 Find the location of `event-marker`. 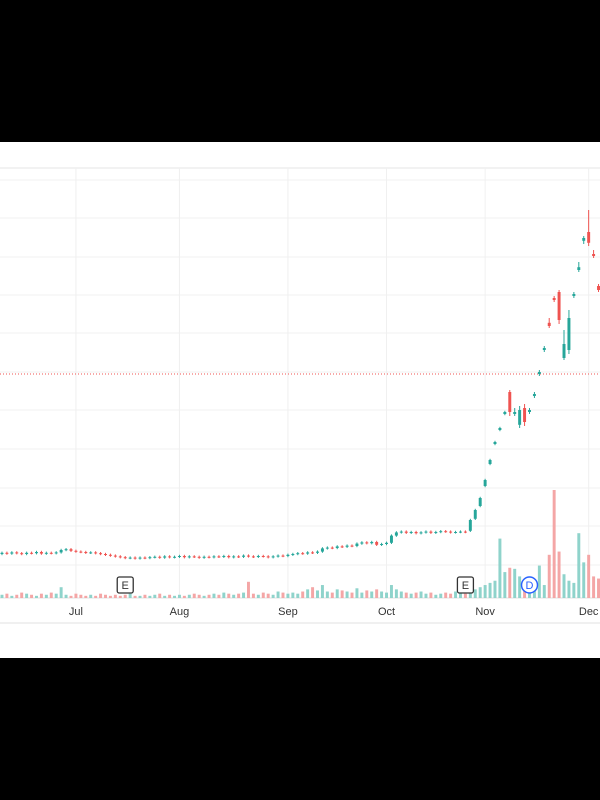

event-marker is located at coordinates (125, 585).